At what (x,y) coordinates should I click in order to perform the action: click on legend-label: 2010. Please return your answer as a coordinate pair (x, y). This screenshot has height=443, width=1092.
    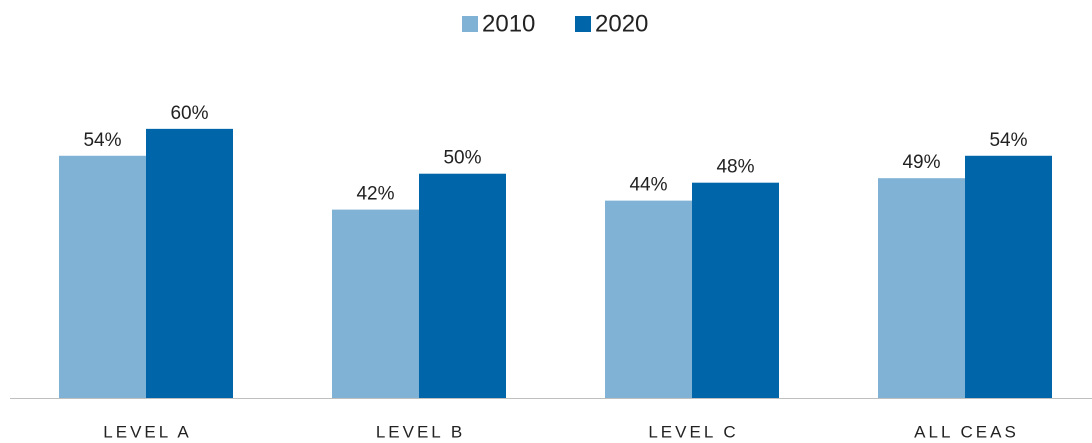
    Looking at the image, I should click on (508, 23).